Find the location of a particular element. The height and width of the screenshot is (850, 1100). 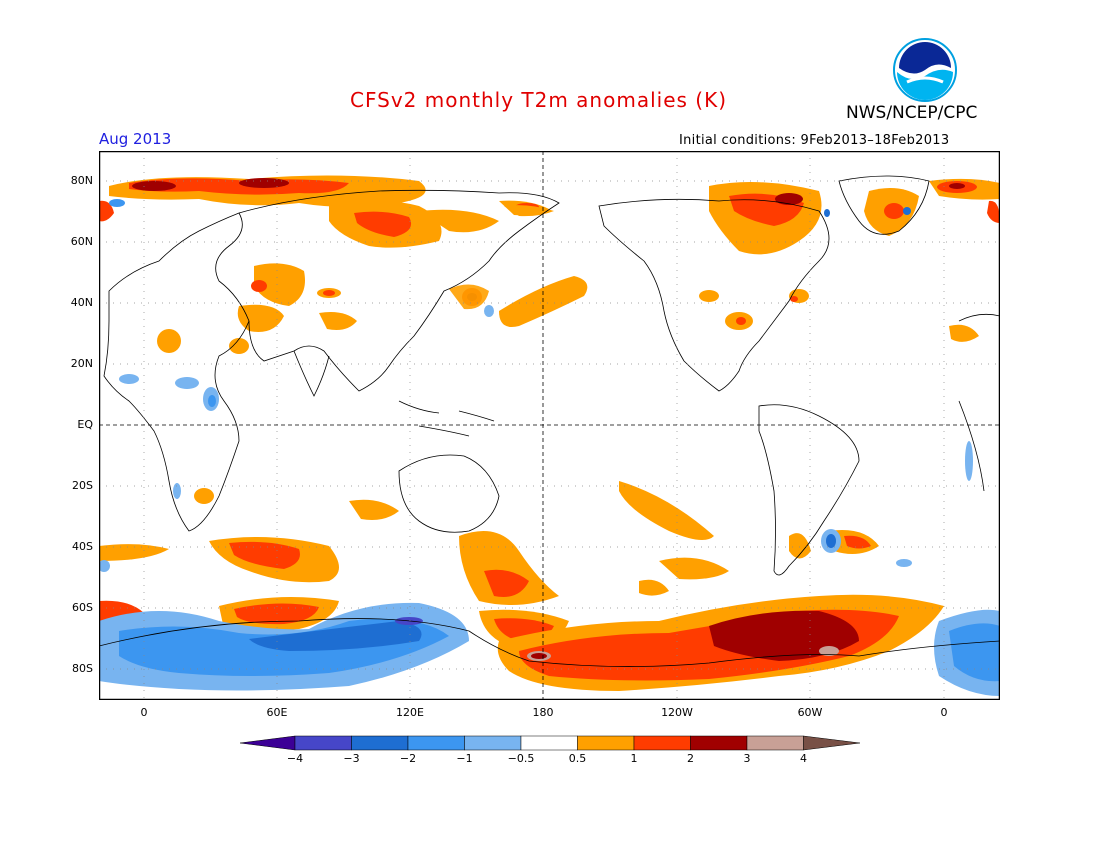

forecast-month: Aug 2013 is located at coordinates (135, 139).